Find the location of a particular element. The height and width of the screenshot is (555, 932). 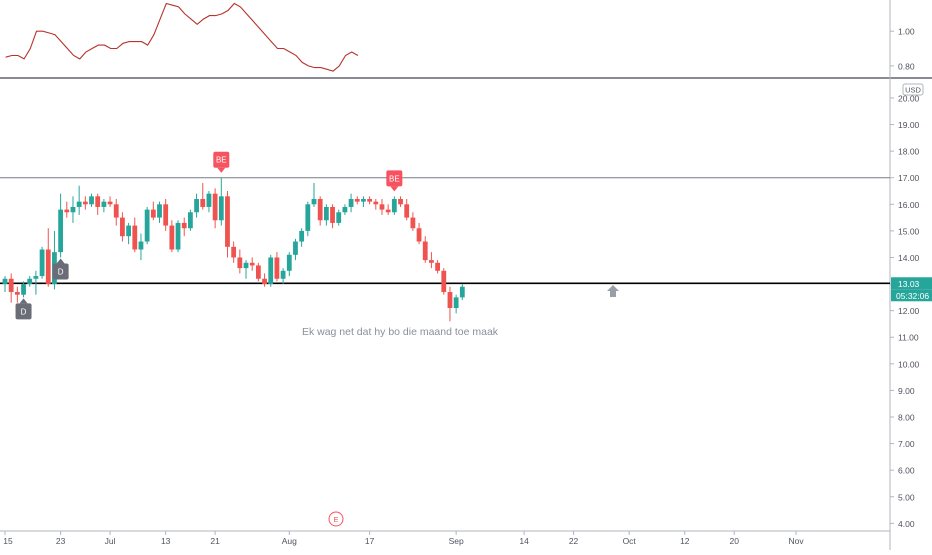

last-price-label: 13.03 is located at coordinates (911, 283).